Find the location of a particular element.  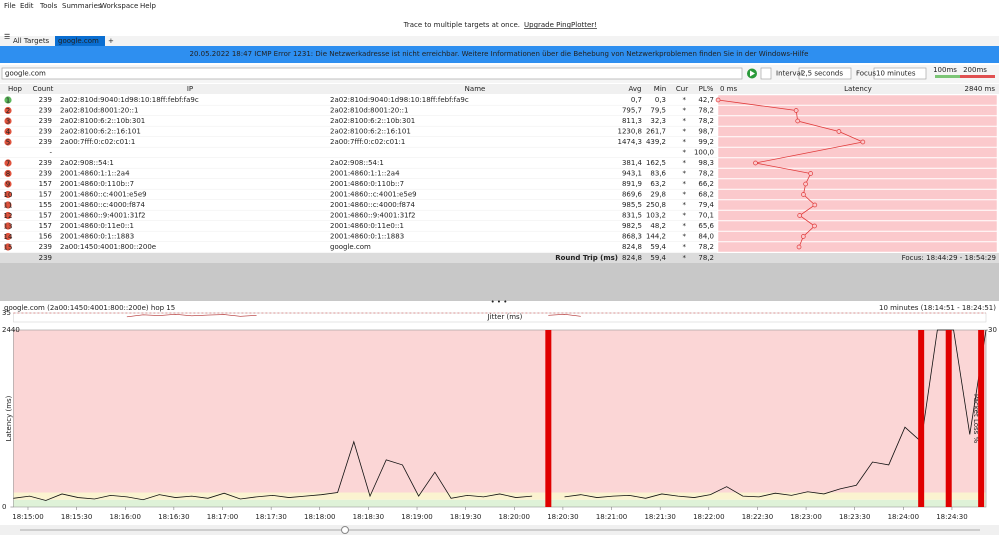

hop-number: 9 is located at coordinates (8, 184).